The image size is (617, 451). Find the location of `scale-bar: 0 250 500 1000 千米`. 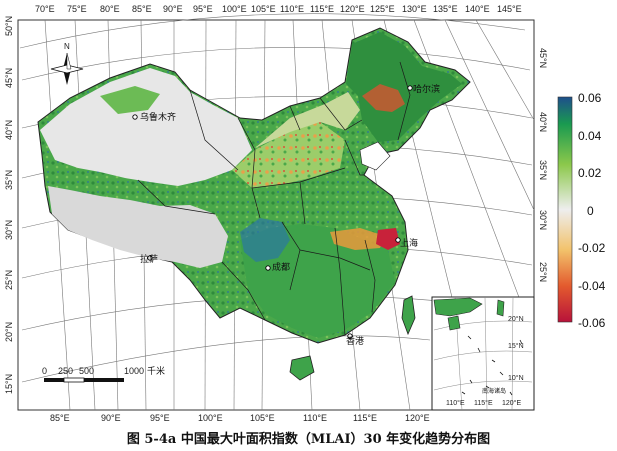

scale-bar: 0 250 500 1000 千米 is located at coordinates (103, 374).